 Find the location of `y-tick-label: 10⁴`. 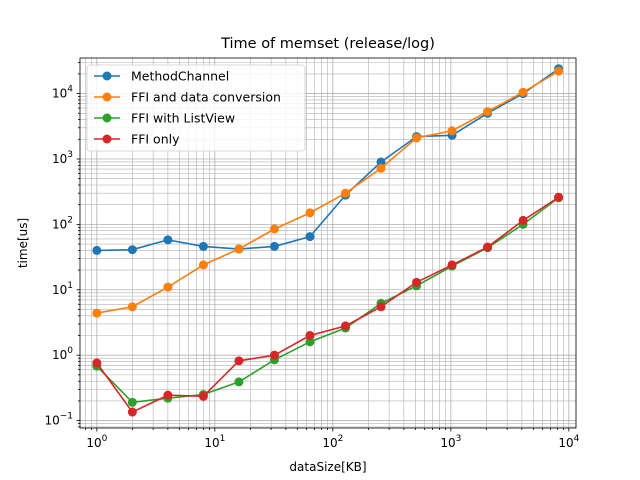

y-tick-label: 10⁴ is located at coordinates (62, 93).